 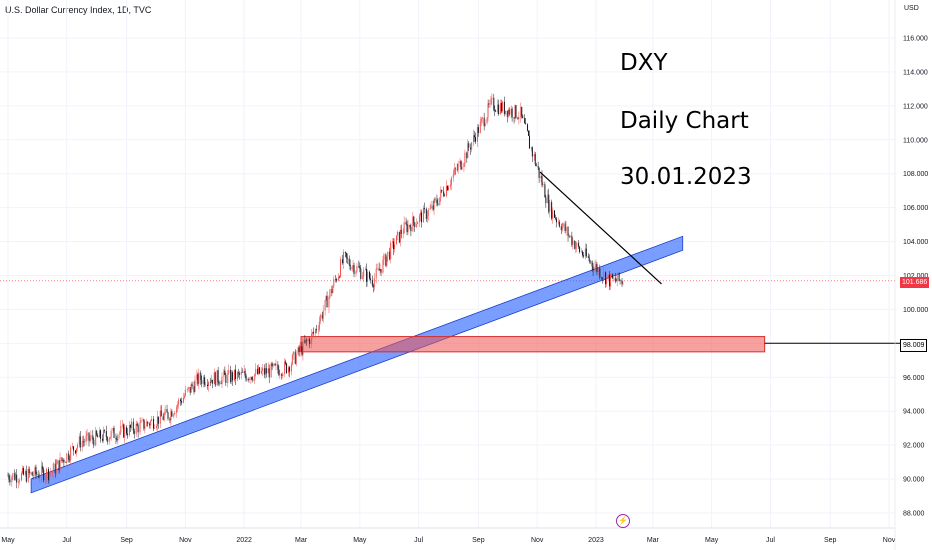 I want to click on lightning-icon: ⚡, so click(x=623, y=521).